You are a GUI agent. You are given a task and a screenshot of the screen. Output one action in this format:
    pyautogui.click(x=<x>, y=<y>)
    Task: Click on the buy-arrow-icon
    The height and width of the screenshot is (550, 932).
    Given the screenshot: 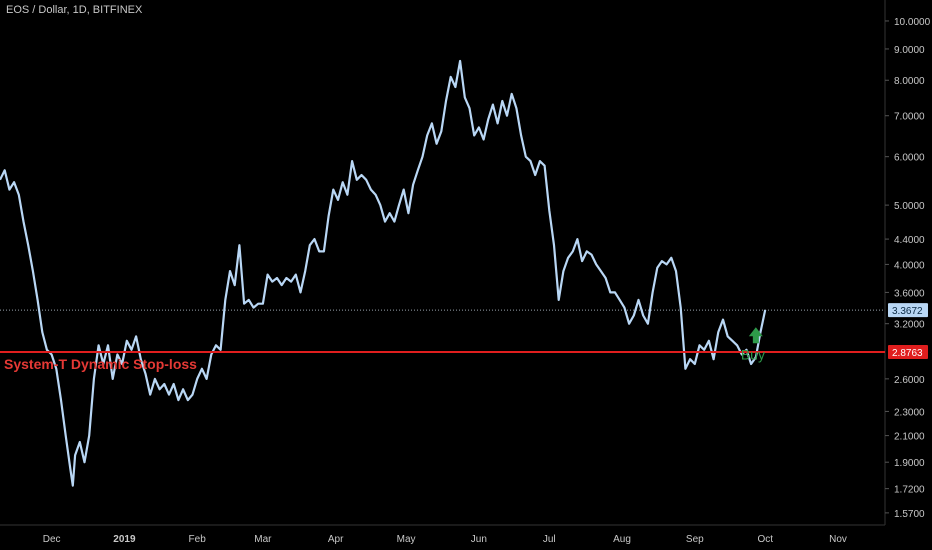 What is the action you would take?
    pyautogui.click(x=755, y=335)
    